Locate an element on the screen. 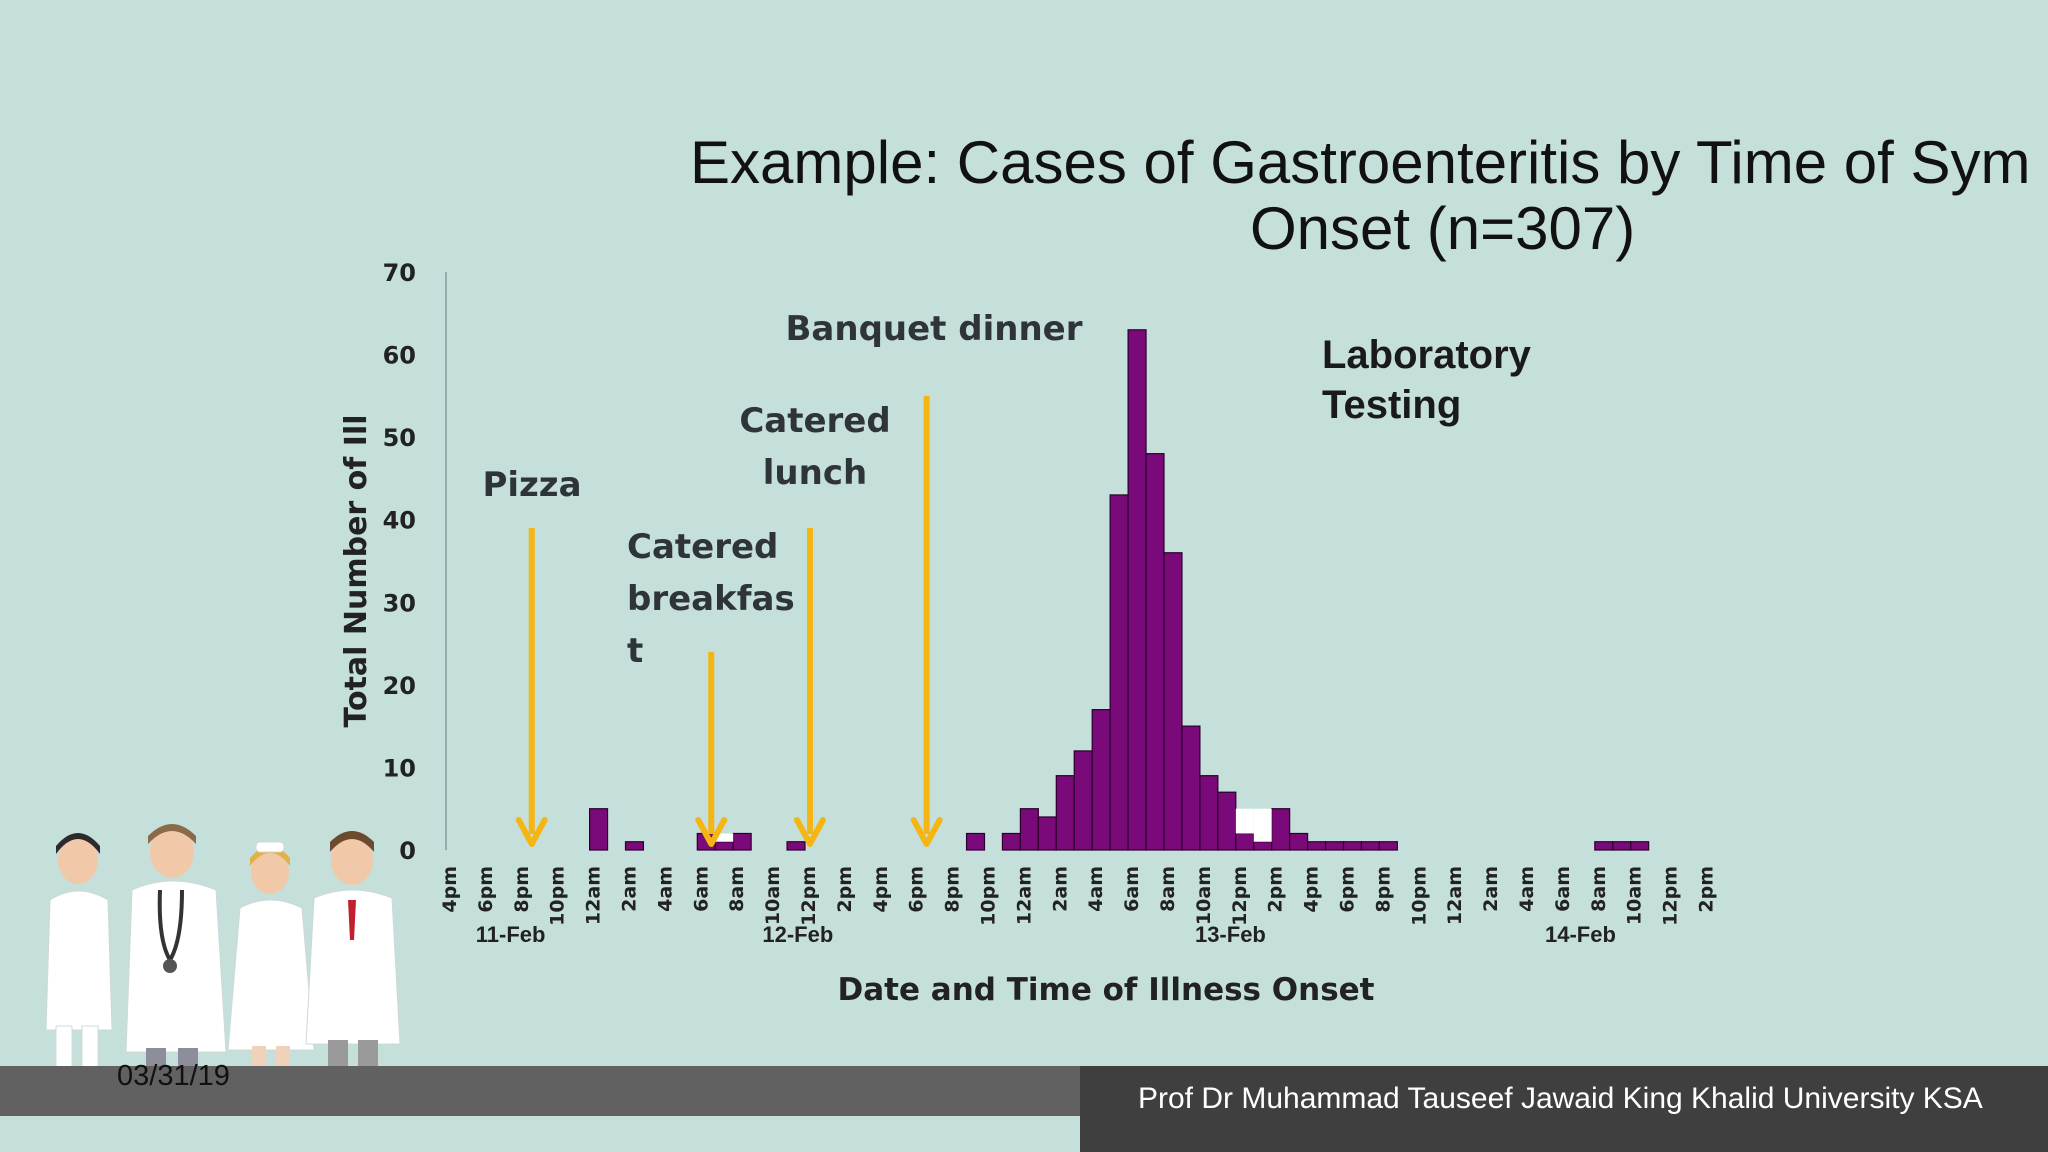  annotation-label: Pizza is located at coordinates (531, 485).